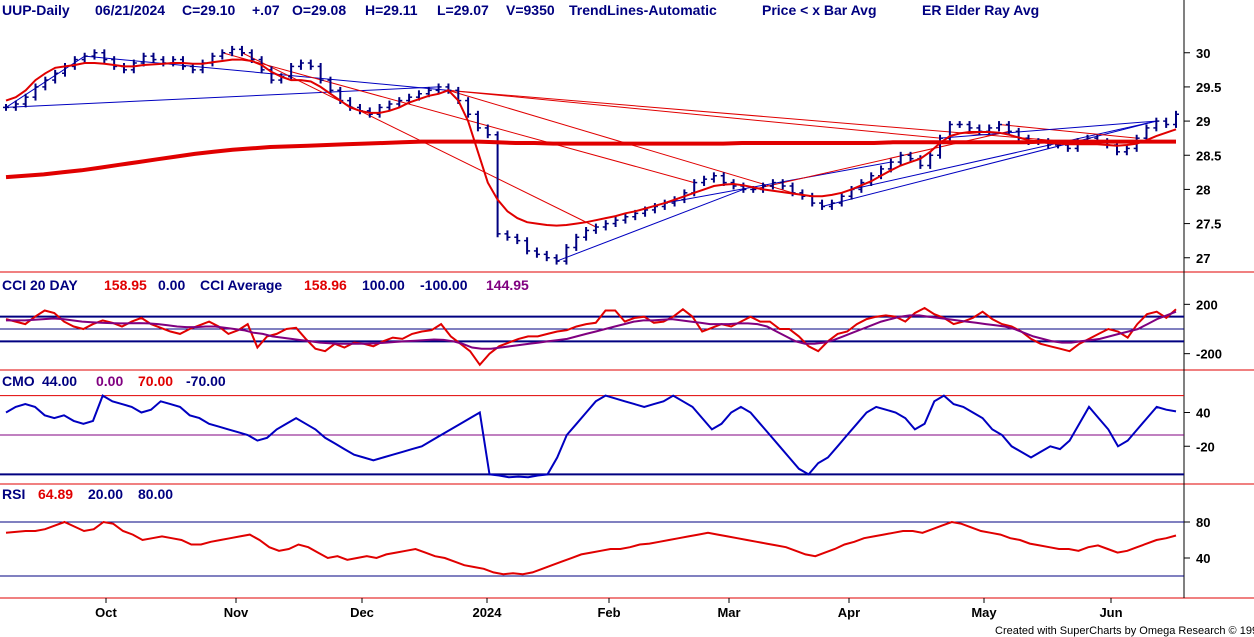 This screenshot has width=1254, height=637. I want to click on price-tick-label: 29.5, so click(1208, 87).